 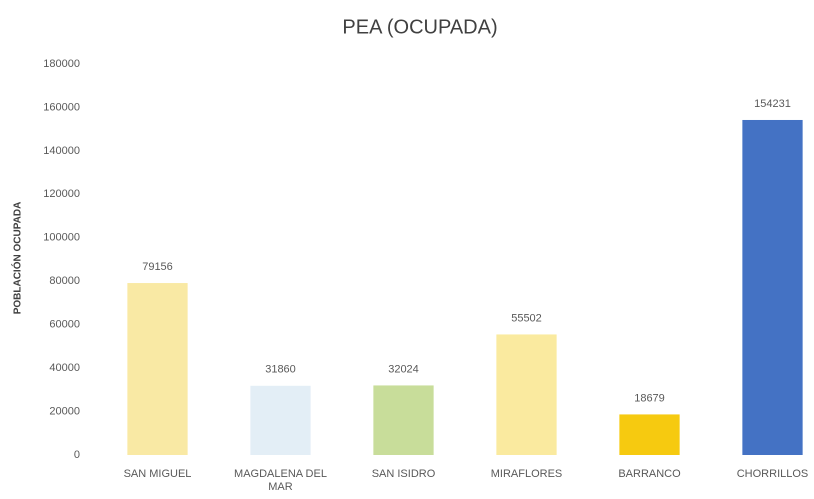 I want to click on data-label: 154231, so click(x=772, y=104).